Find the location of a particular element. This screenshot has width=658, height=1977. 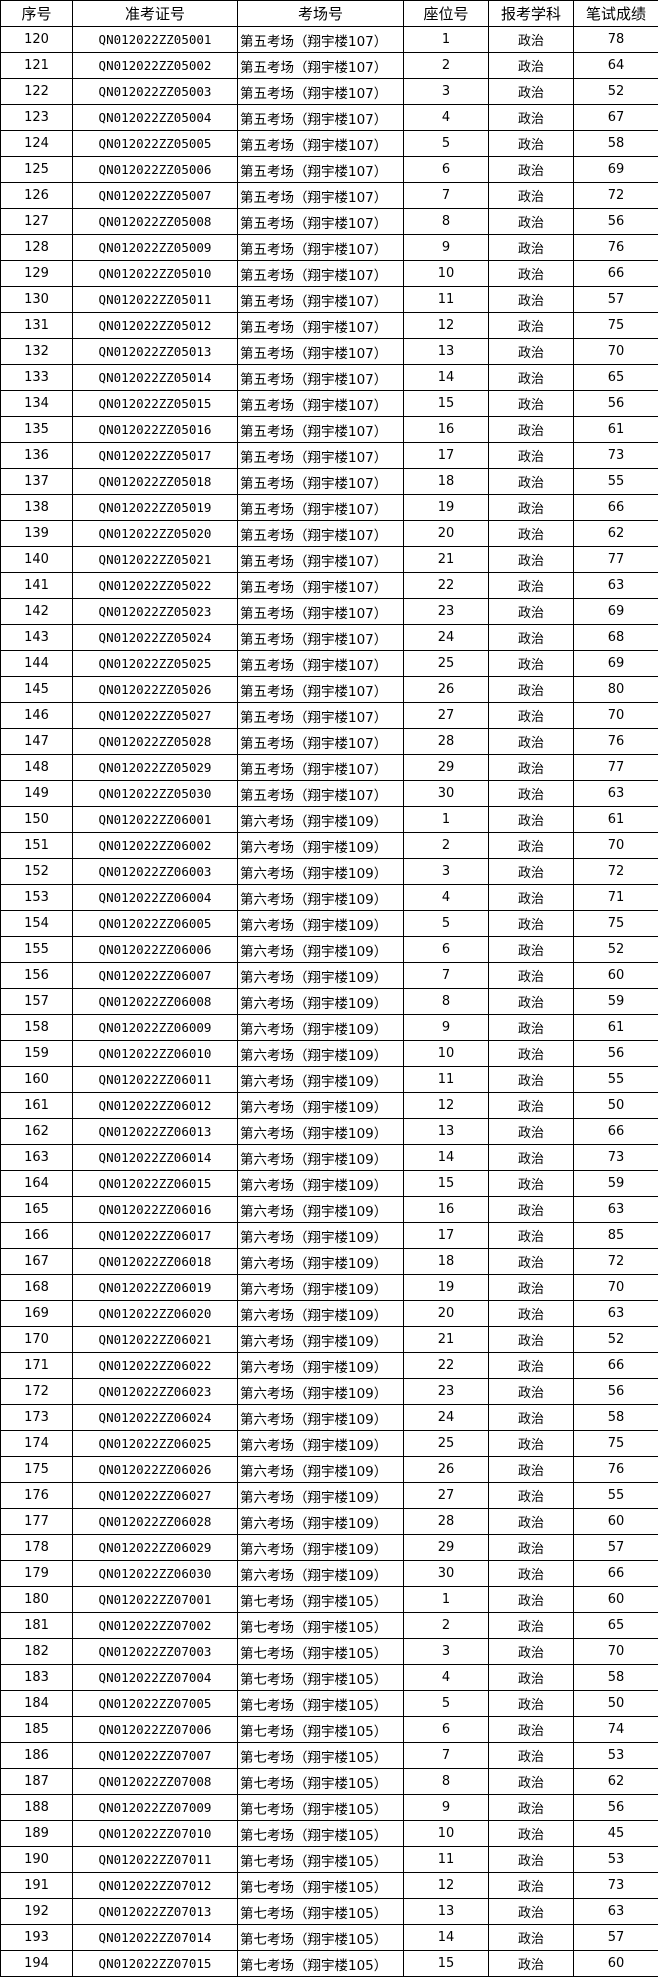

cell-ticket-number: QN012022ZZ06016 is located at coordinates (155, 1209).